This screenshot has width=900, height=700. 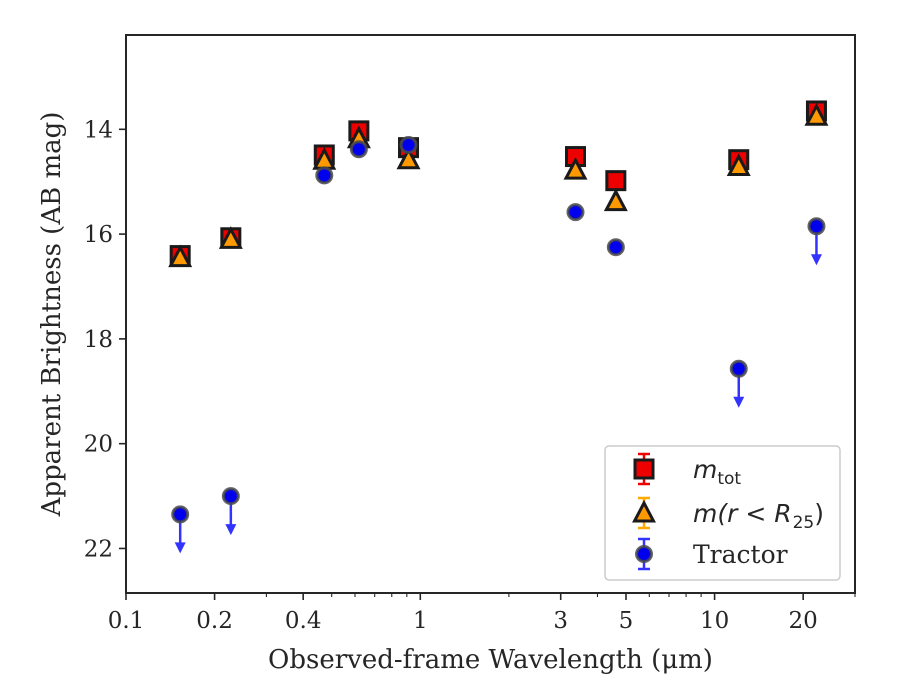 I want to click on x-tick-label: 1, so click(x=420, y=621).